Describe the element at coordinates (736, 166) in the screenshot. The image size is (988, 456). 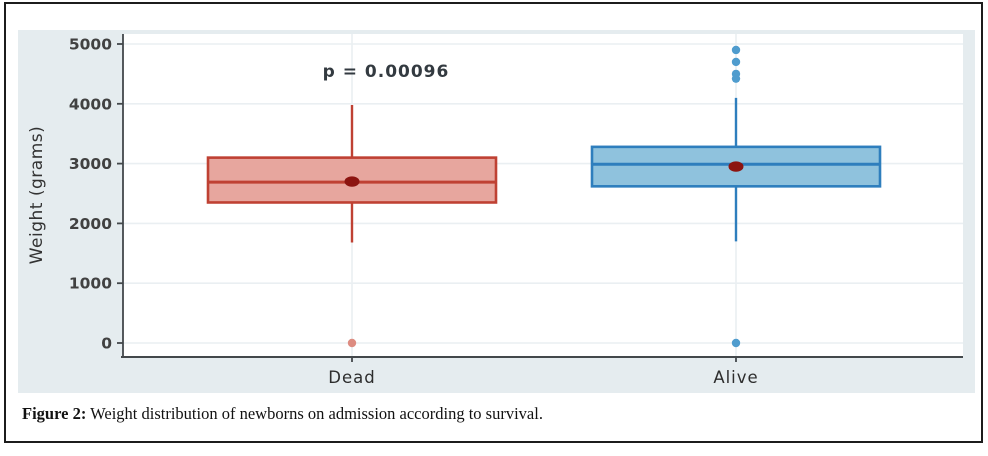
I see `mean-point-alive` at that location.